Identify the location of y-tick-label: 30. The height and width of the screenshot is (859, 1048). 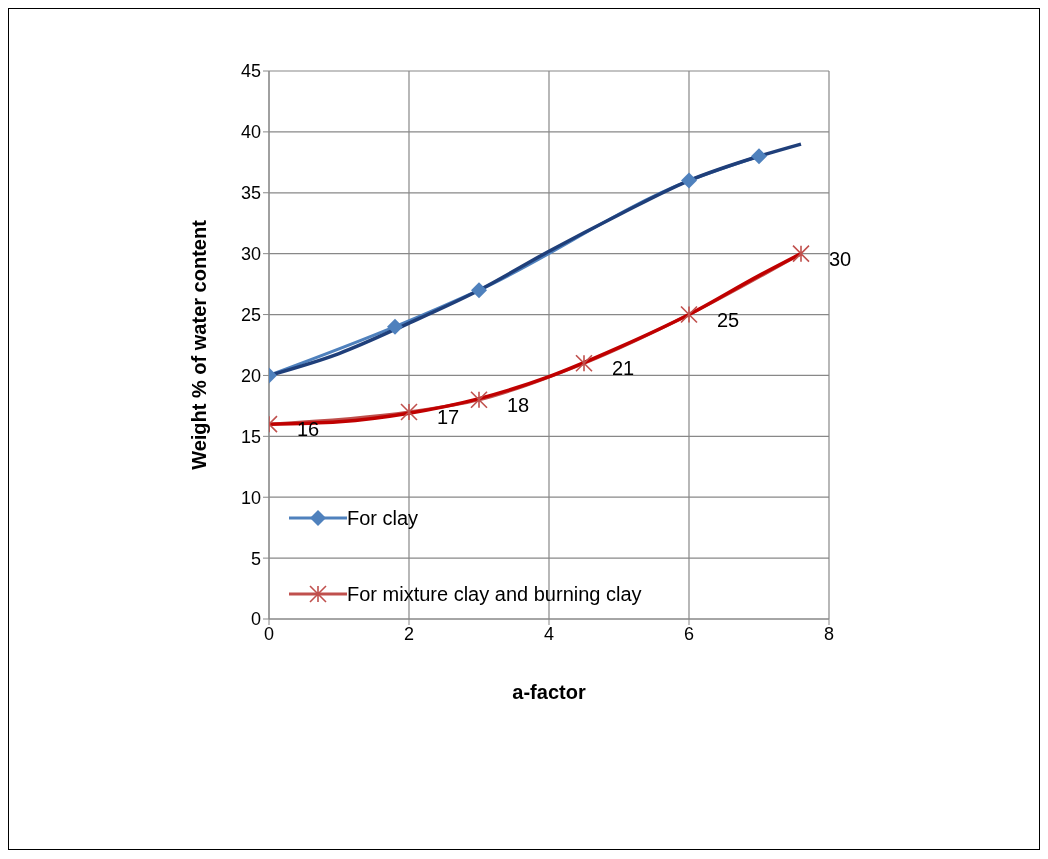
(250, 254).